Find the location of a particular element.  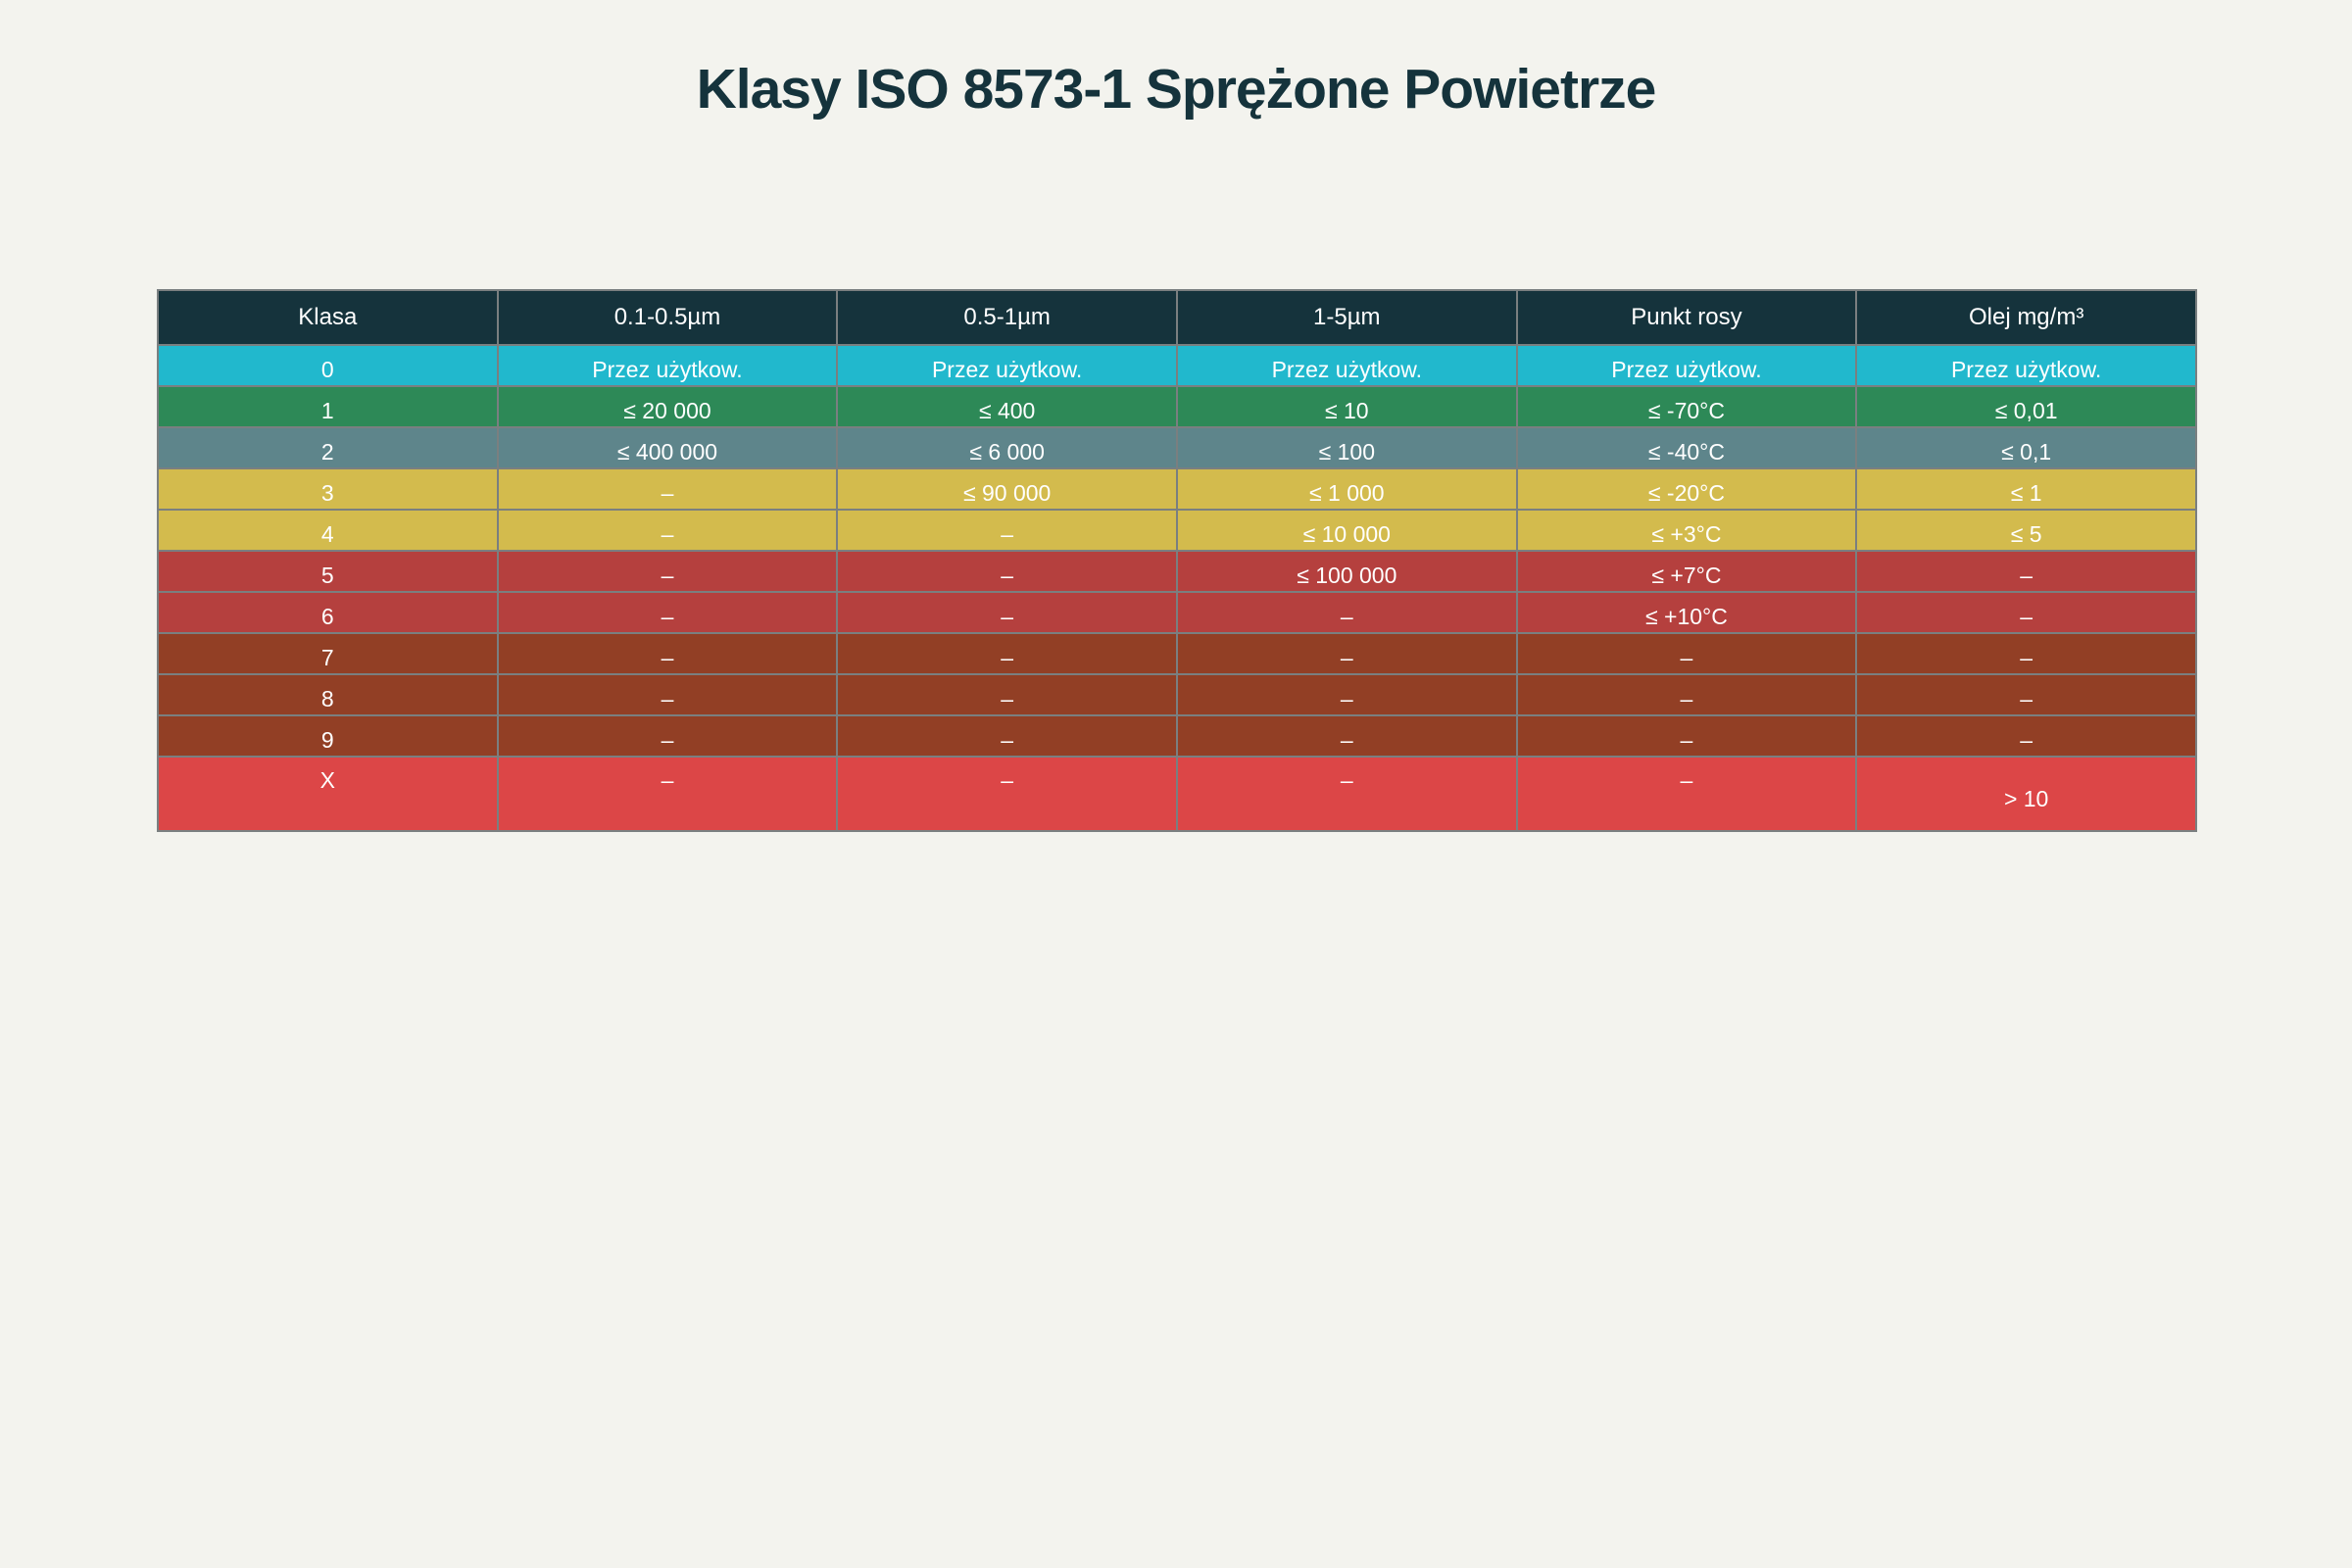

value-cell: ≤ 0,1 is located at coordinates (2026, 447).